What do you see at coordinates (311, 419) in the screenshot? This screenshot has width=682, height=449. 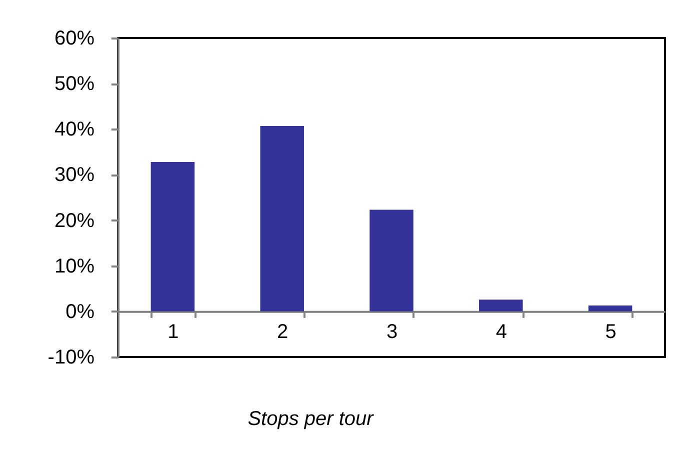 I see `x-axis-title: Stops per tour` at bounding box center [311, 419].